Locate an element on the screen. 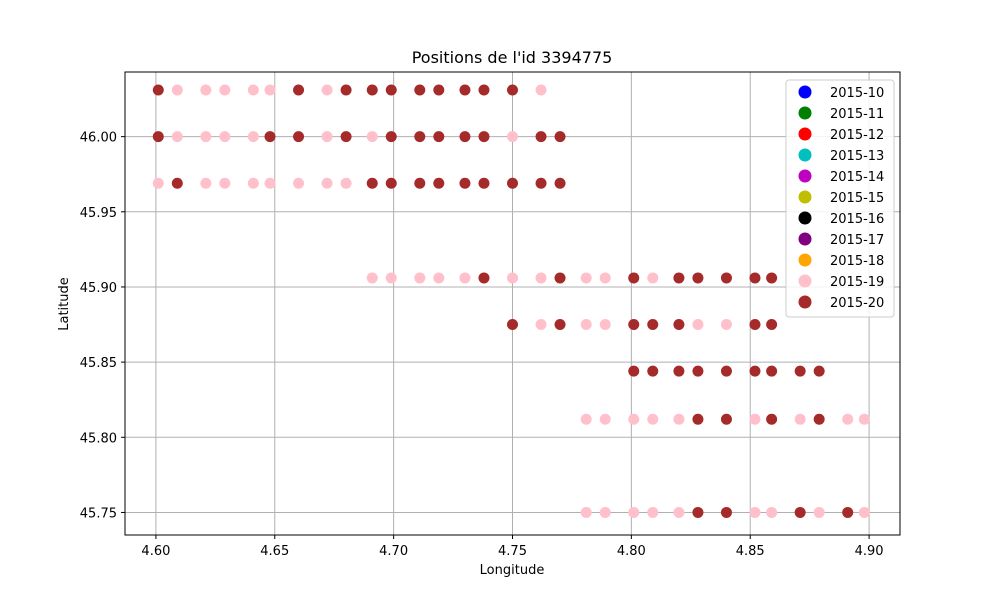 This screenshot has width=1000, height=600. legend-label: 2015-20 is located at coordinates (857, 303).